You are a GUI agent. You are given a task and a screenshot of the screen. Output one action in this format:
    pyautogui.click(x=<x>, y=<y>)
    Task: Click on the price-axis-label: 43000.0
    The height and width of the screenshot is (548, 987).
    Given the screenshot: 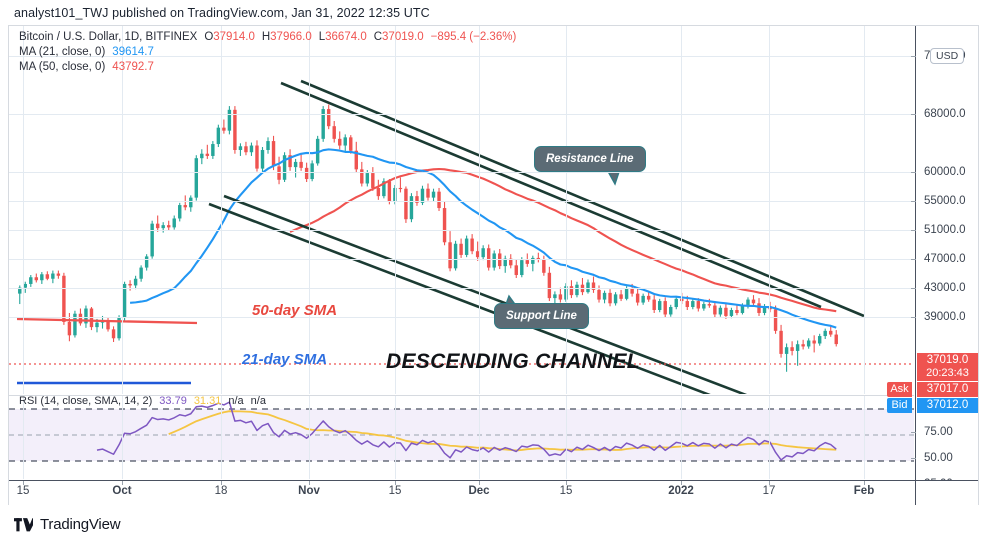 What is the action you would take?
    pyautogui.click(x=945, y=288)
    